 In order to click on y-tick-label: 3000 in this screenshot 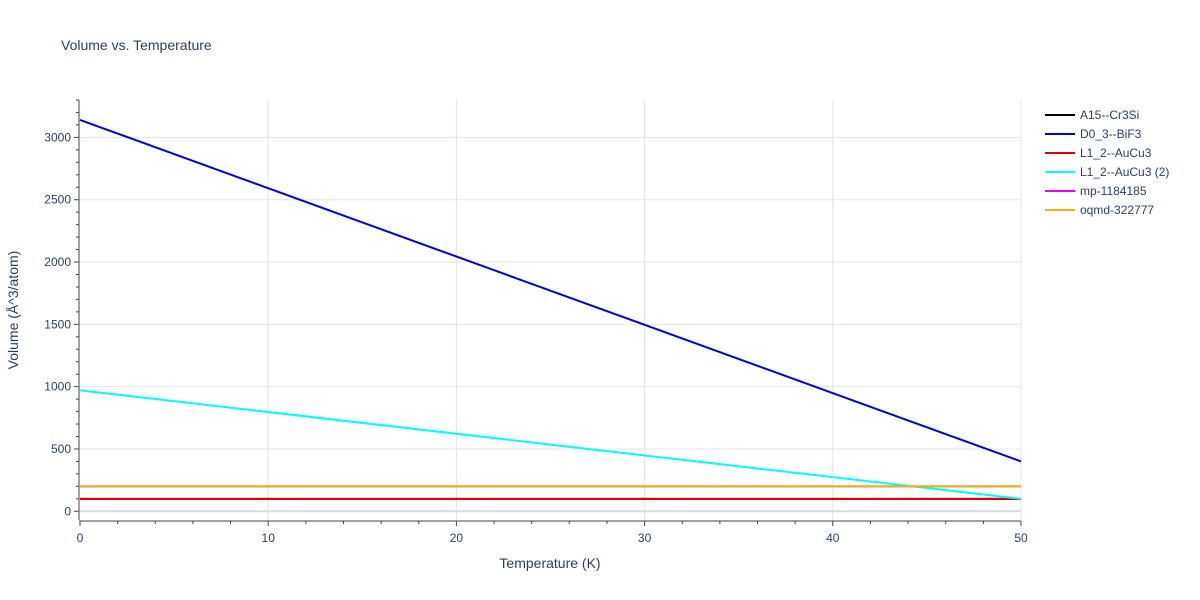, I will do `click(57, 137)`.